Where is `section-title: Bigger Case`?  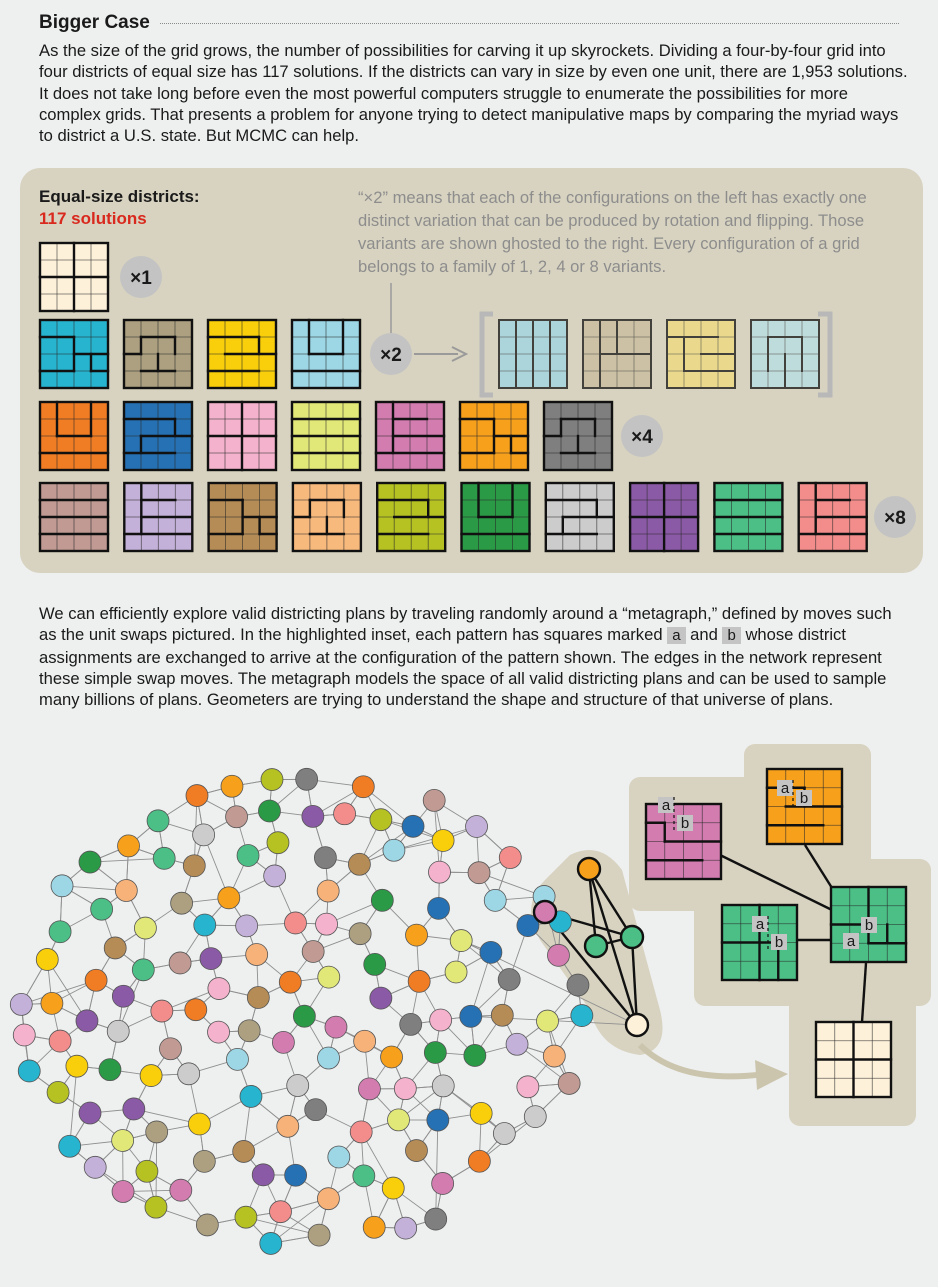 section-title: Bigger Case is located at coordinates (99, 23).